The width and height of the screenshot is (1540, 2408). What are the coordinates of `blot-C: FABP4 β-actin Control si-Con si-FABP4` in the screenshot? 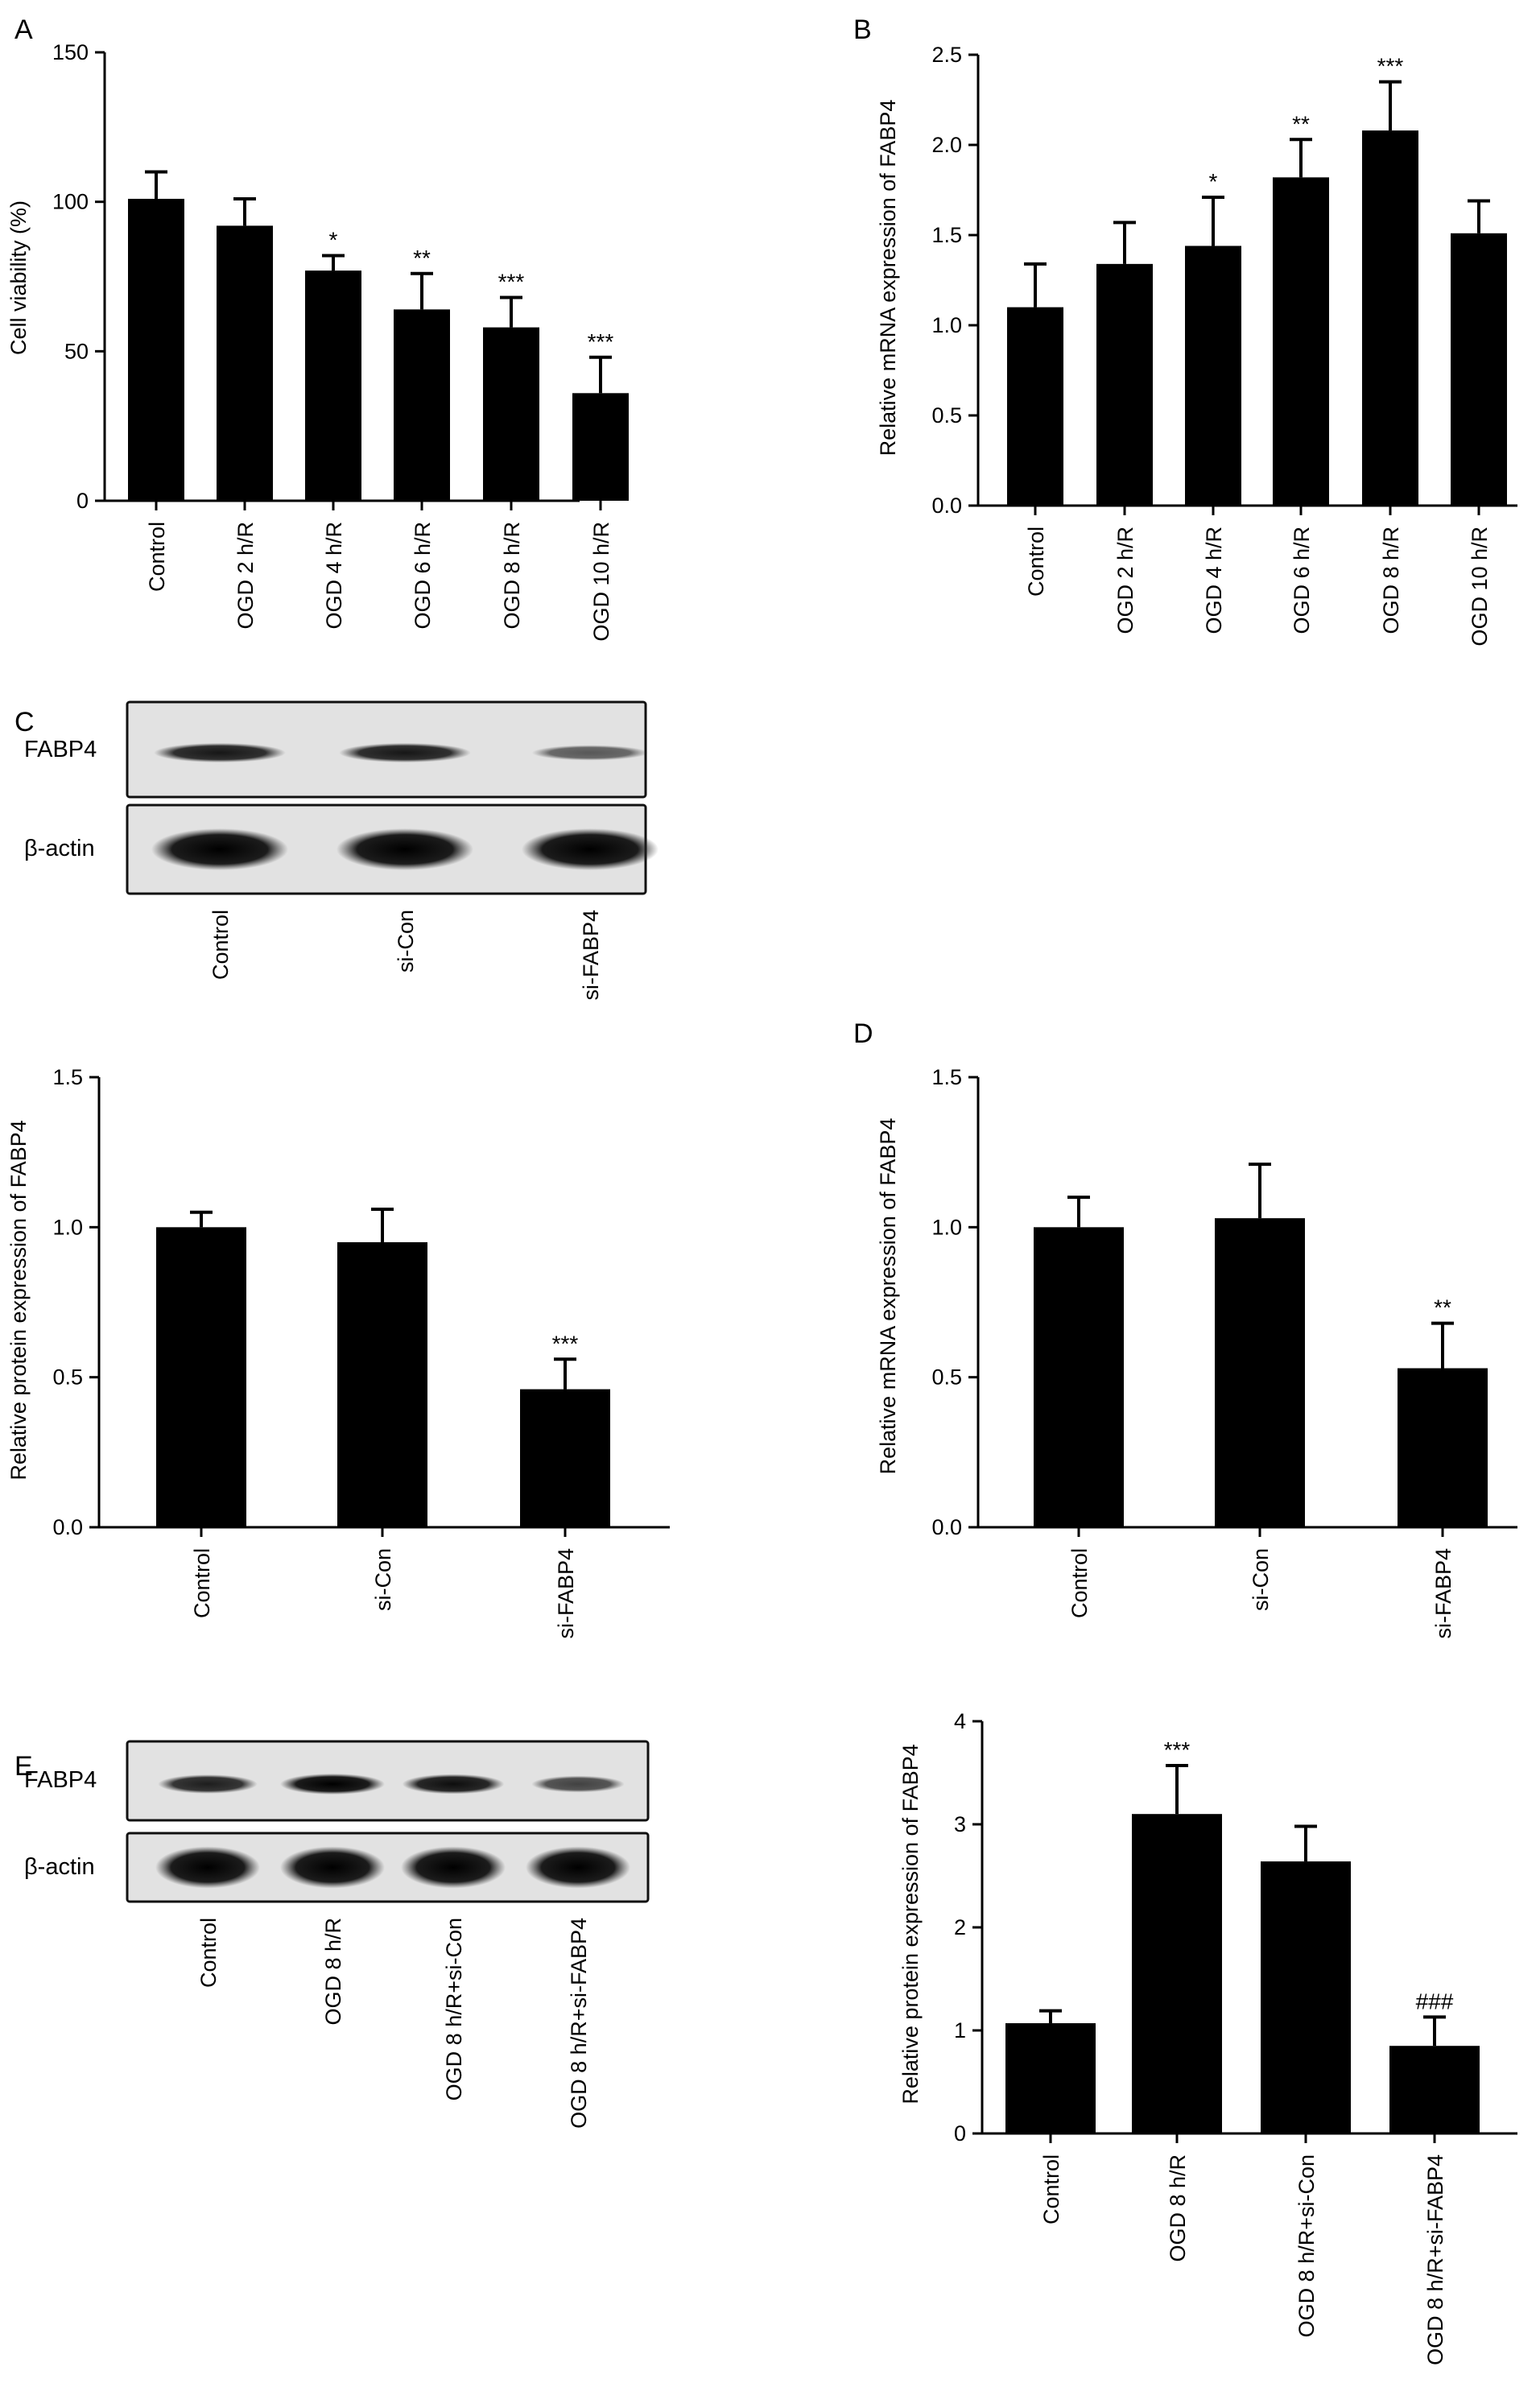 It's located at (342, 850).